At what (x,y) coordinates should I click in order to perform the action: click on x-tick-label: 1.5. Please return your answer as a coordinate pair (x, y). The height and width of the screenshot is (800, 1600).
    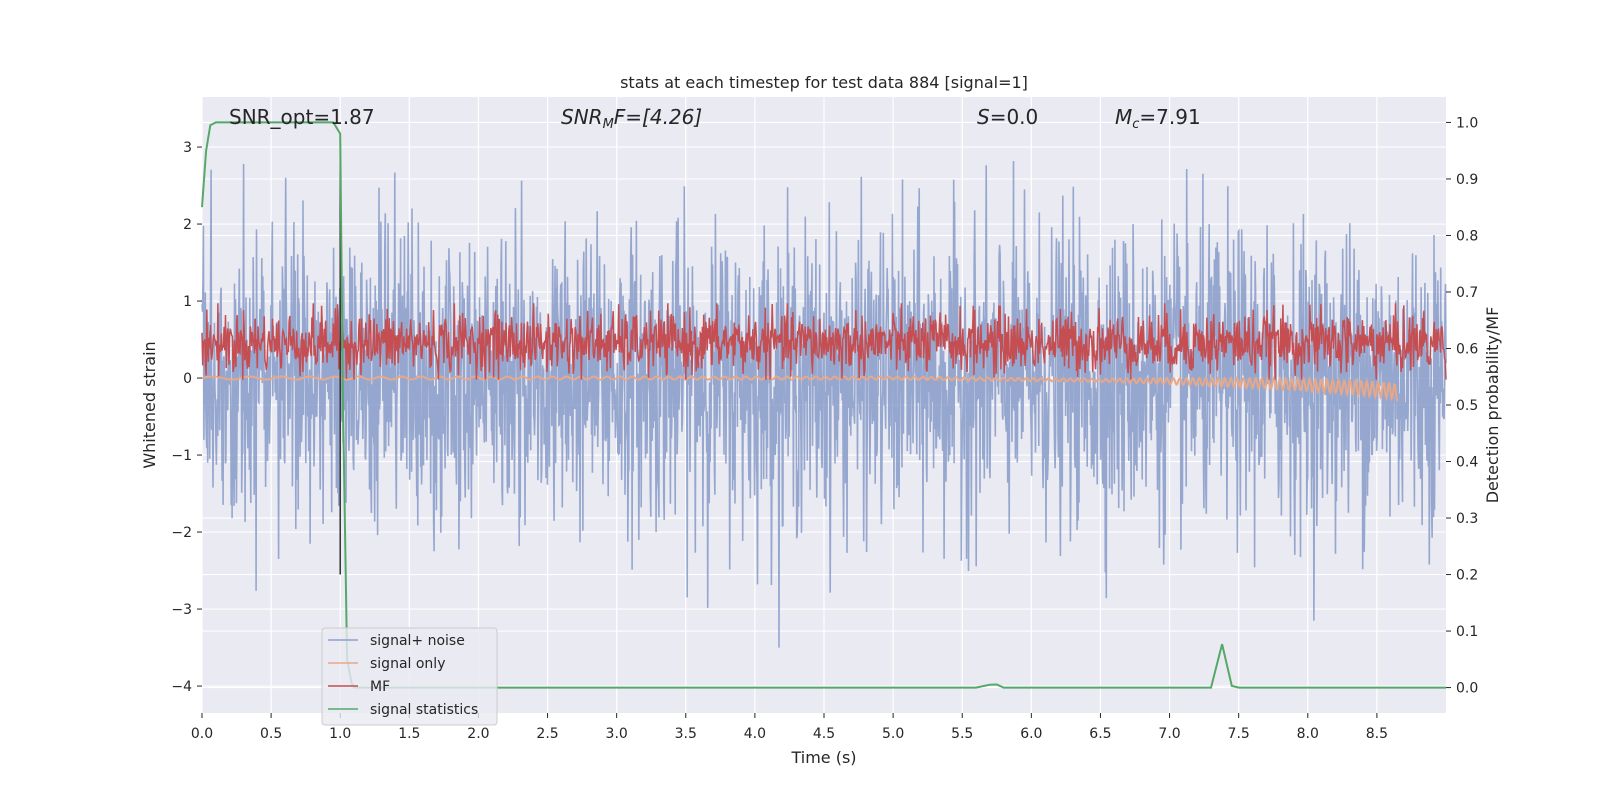
    Looking at the image, I should click on (409, 734).